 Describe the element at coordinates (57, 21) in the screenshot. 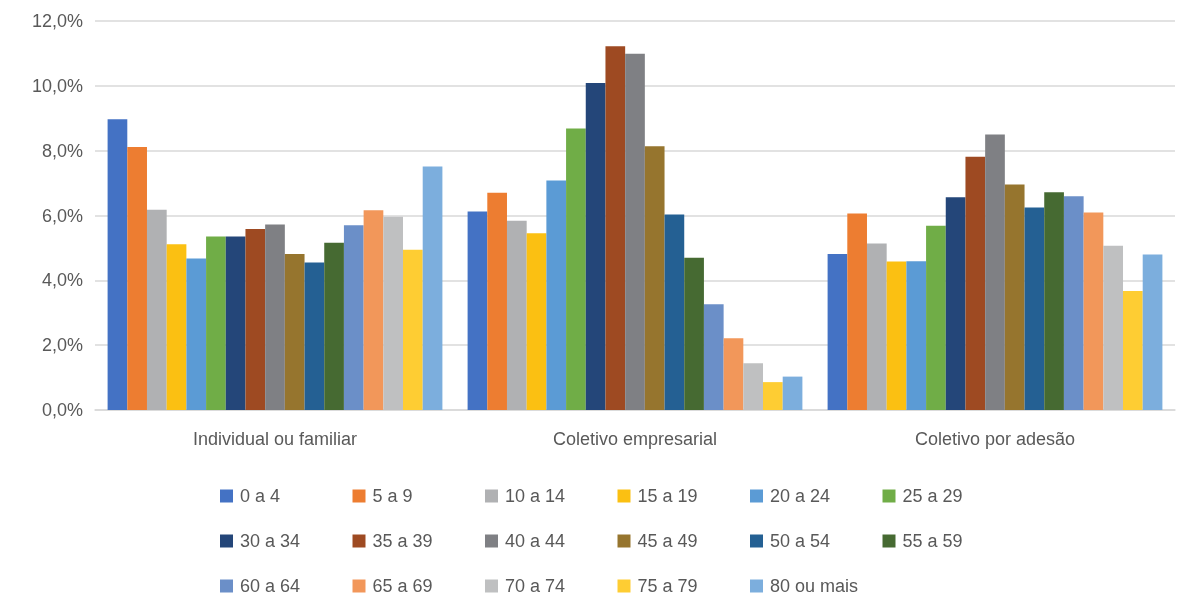

I see `y-tick-label: 12,0%` at that location.